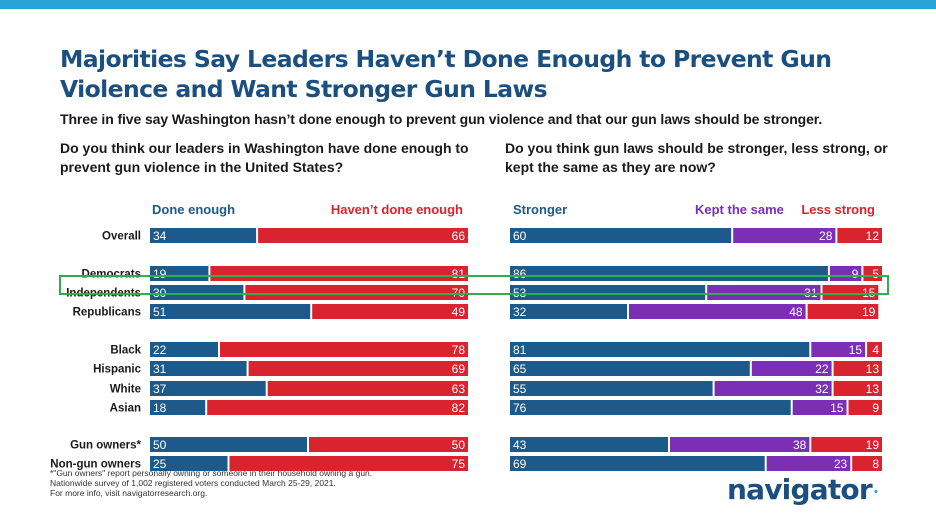  I want to click on data-label: 65, so click(520, 369).